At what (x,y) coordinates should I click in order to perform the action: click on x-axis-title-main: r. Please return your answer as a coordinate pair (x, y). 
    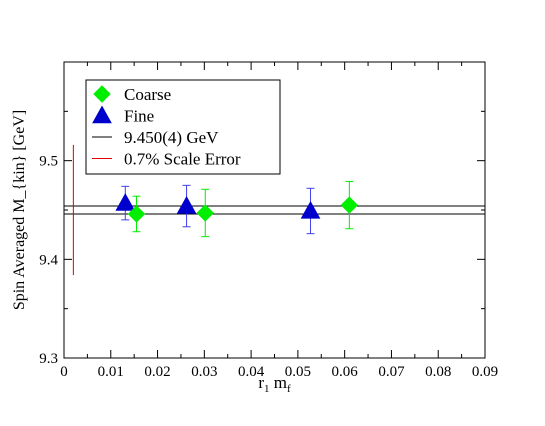
    Looking at the image, I should click on (261, 382).